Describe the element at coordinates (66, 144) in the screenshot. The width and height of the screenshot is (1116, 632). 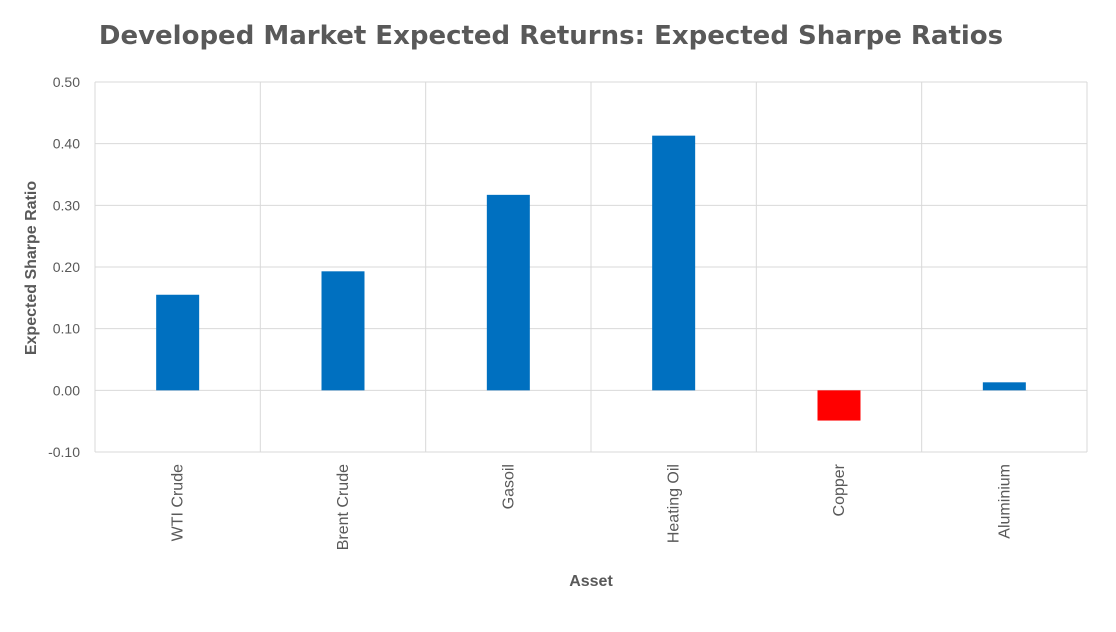
I see `y-tick-label: 0.40` at that location.